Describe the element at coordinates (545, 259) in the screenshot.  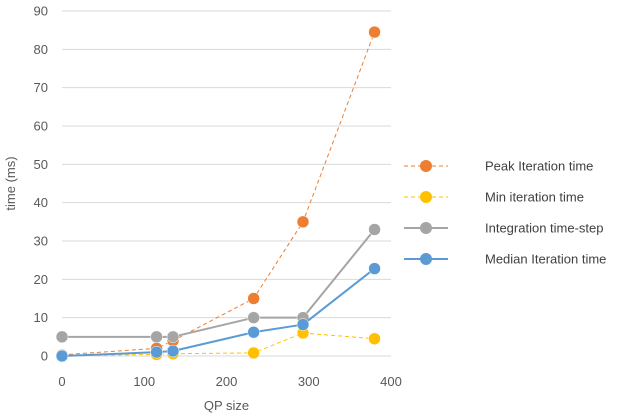
I see `legend-label: Median Iteration time` at that location.